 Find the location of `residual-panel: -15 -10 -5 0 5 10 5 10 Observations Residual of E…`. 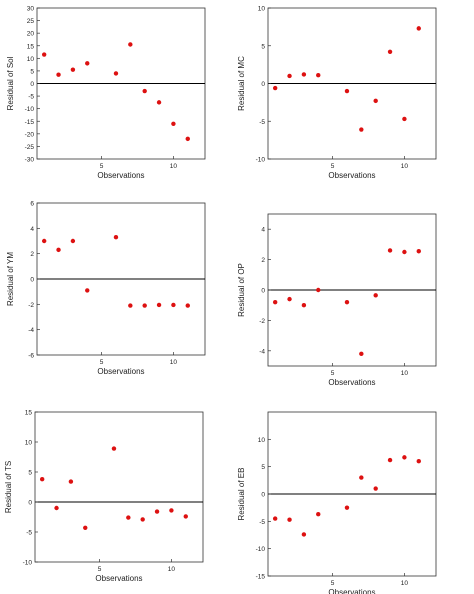

residual-panel: -15 -10 -5 0 5 10 5 10 Observations Residual of E… is located at coordinates (337, 502).